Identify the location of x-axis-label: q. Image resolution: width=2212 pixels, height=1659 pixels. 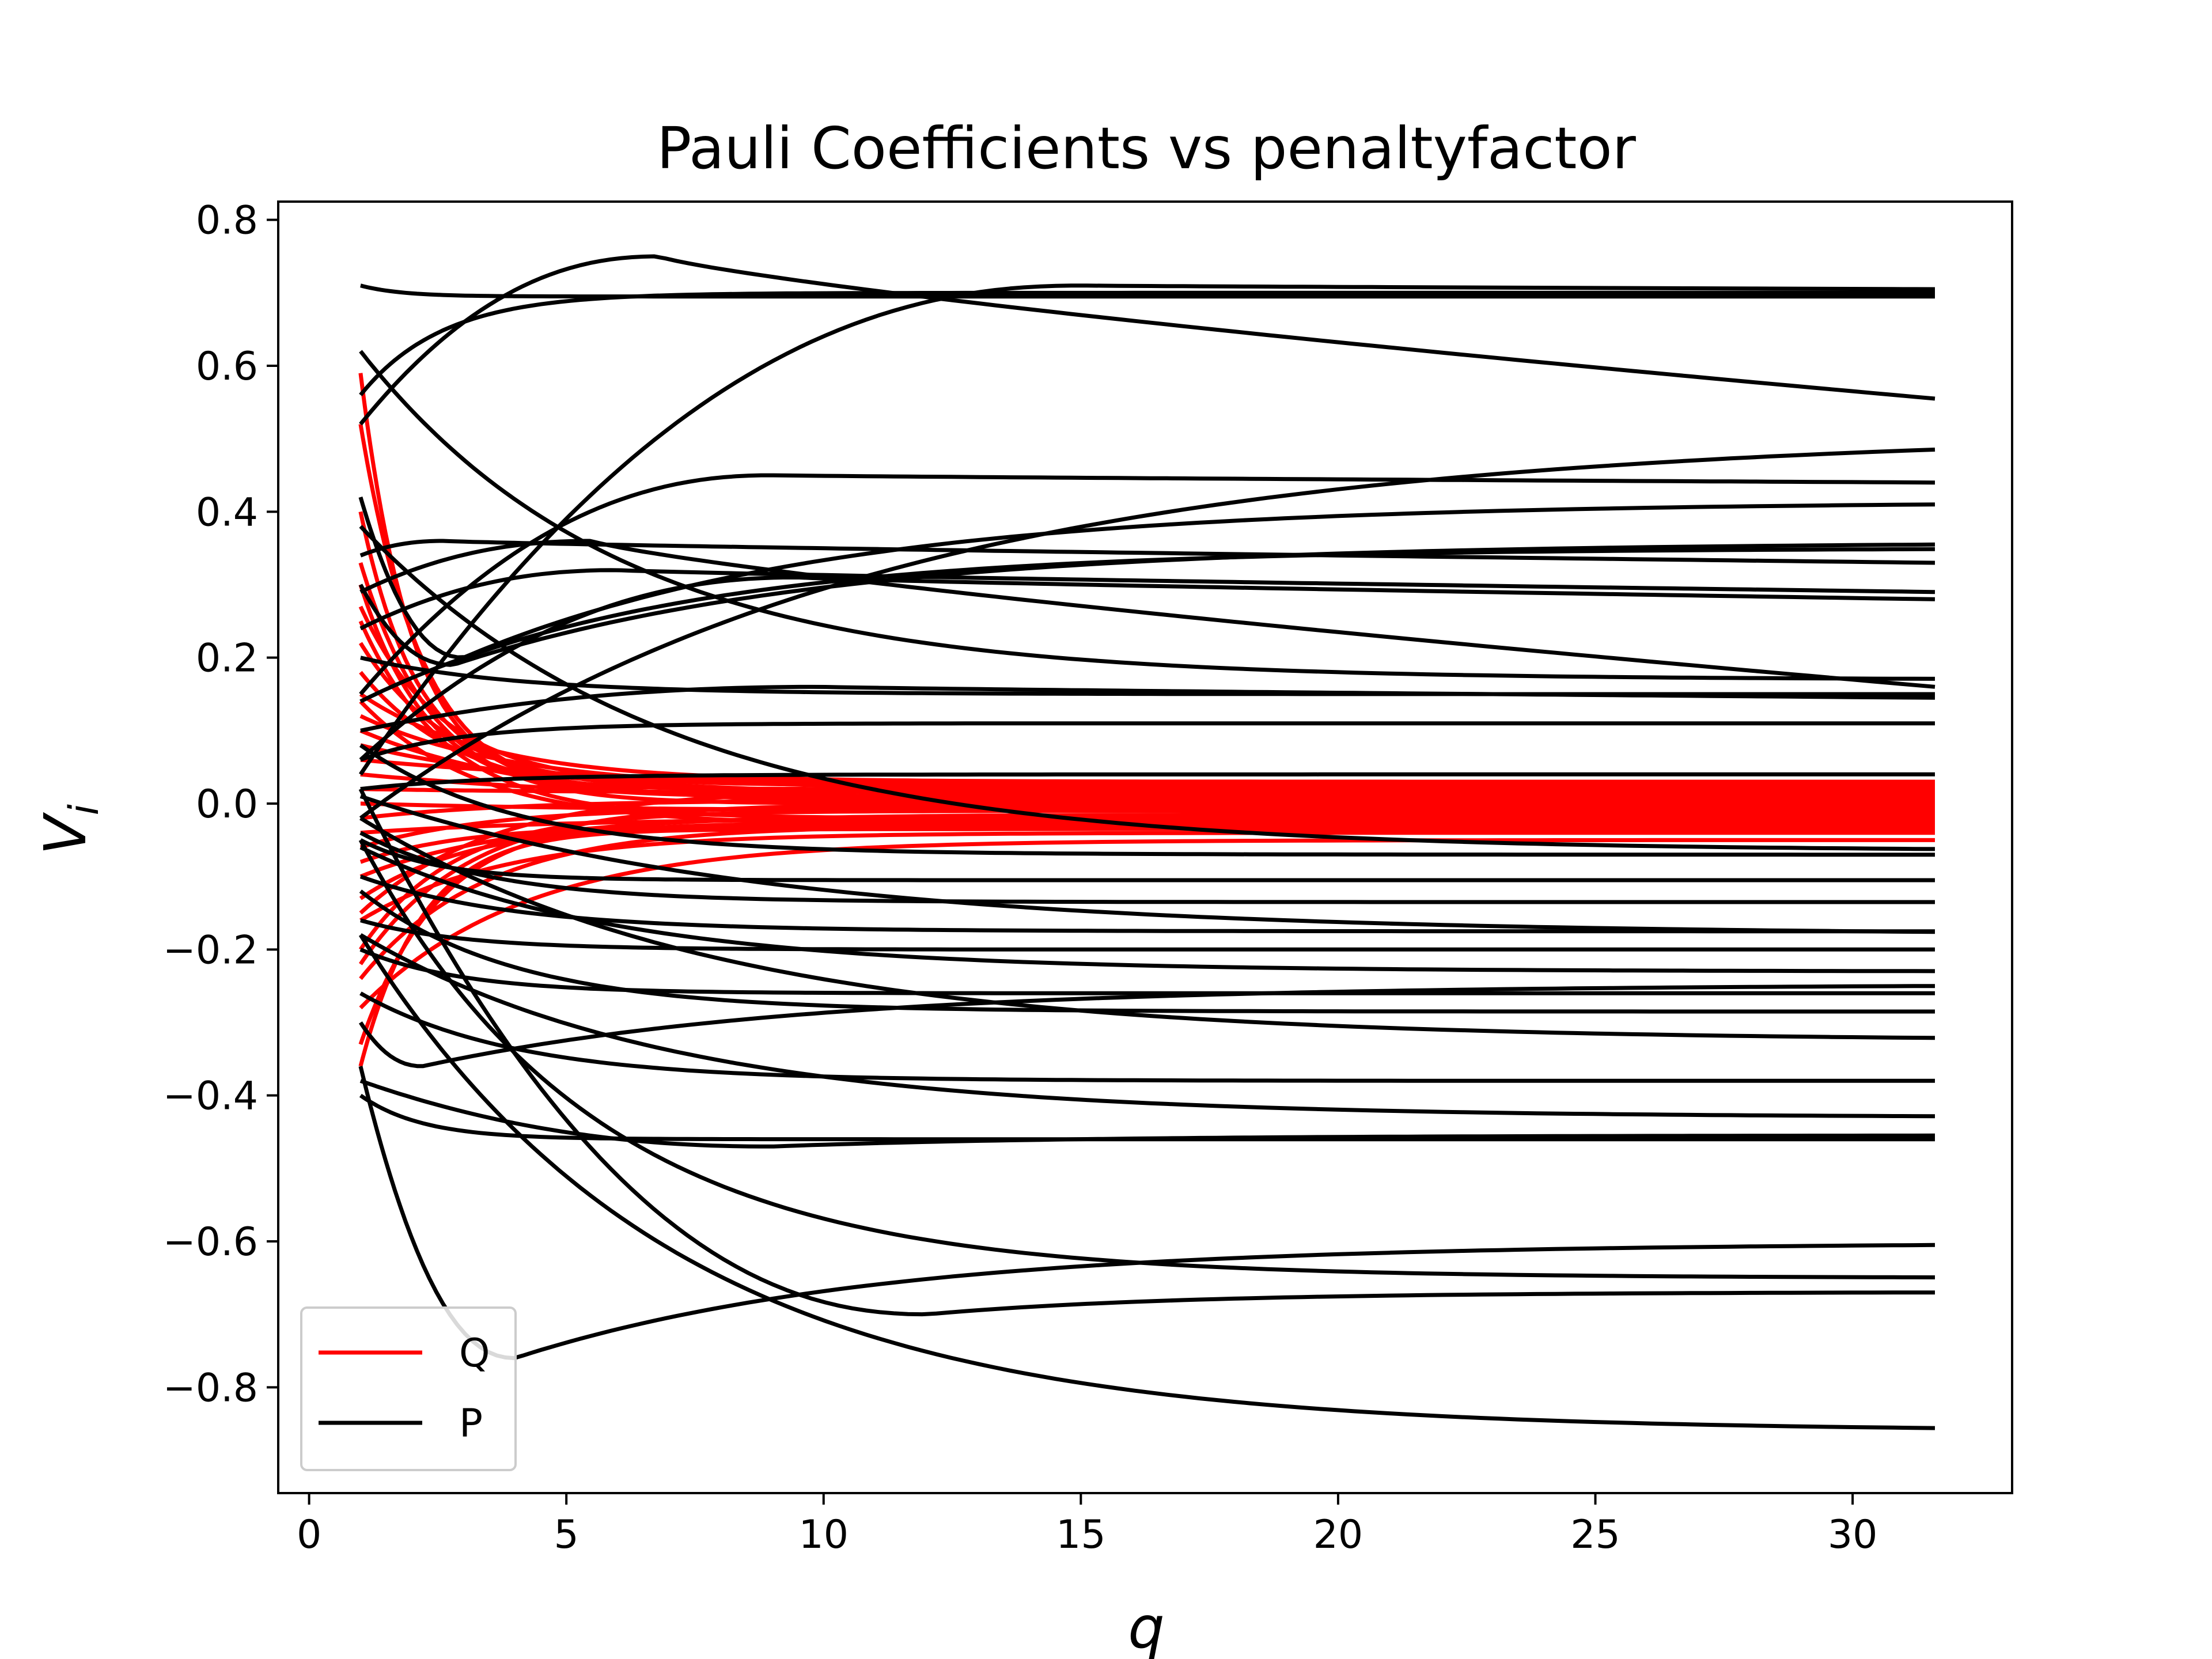
(1146, 1626).